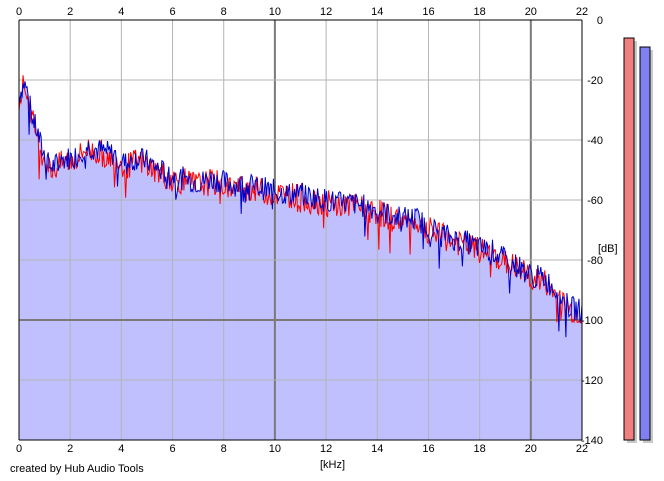 Image resolution: width=664 pixels, height=481 pixels. I want to click on x-tick-label-bottom: 10, so click(275, 449).